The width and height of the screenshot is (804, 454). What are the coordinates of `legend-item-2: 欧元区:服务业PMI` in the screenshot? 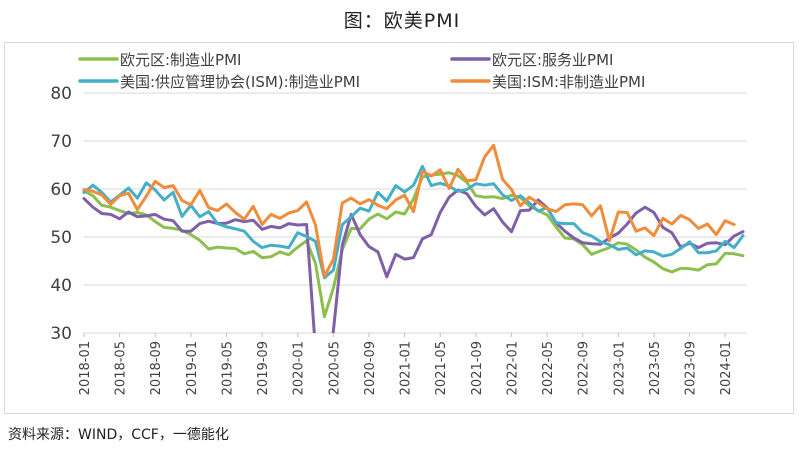 It's located at (531, 60).